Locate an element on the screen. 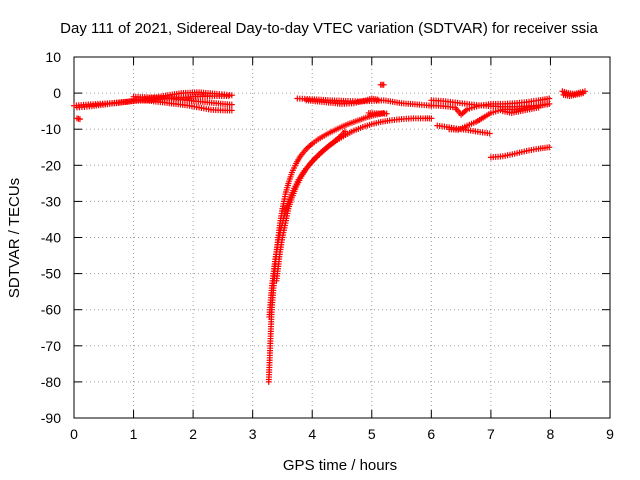 This screenshot has width=640, height=480. y-tick-labels: 10 0 -10 -20 -30 -40 -50 -60 -70 -80 -90 is located at coordinates (51, 237).